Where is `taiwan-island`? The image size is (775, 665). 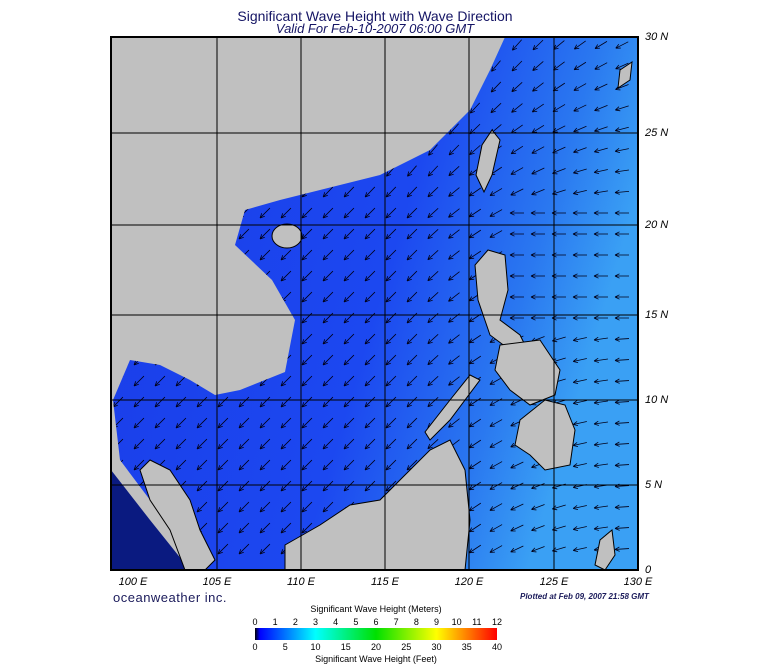
taiwan-island is located at coordinates (488, 161).